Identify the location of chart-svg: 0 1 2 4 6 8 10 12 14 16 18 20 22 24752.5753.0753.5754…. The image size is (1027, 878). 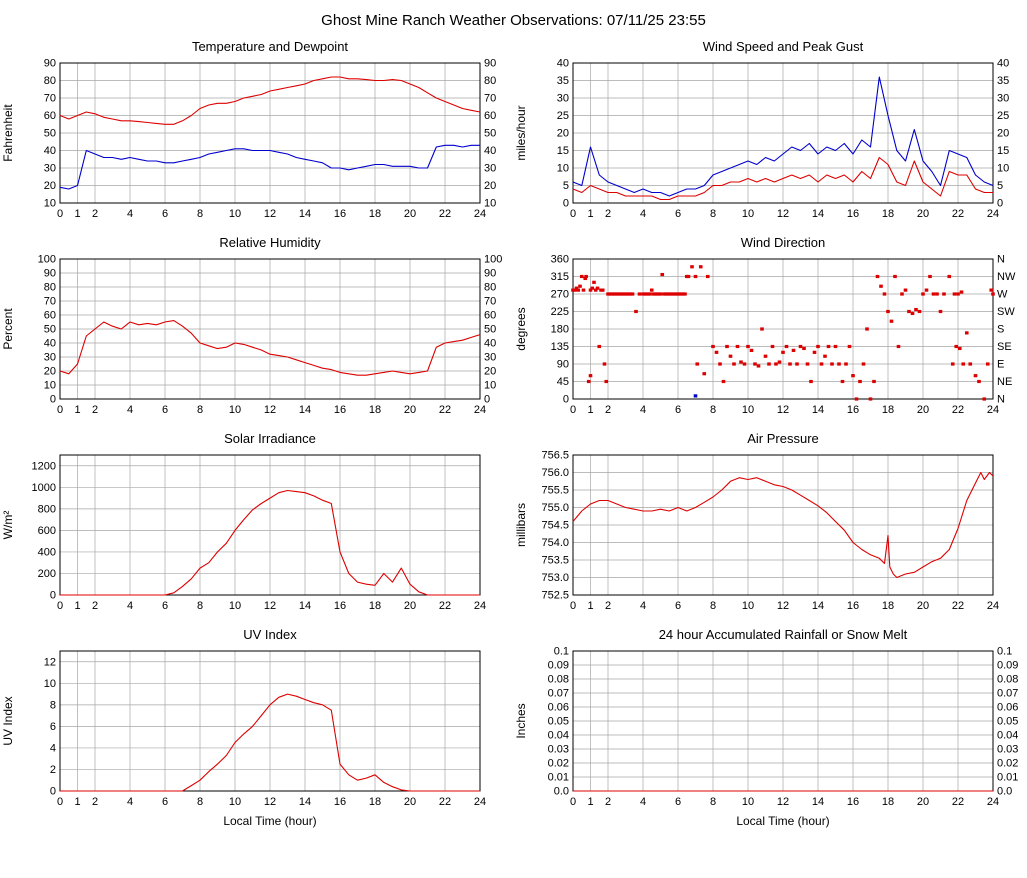
(756, 531).